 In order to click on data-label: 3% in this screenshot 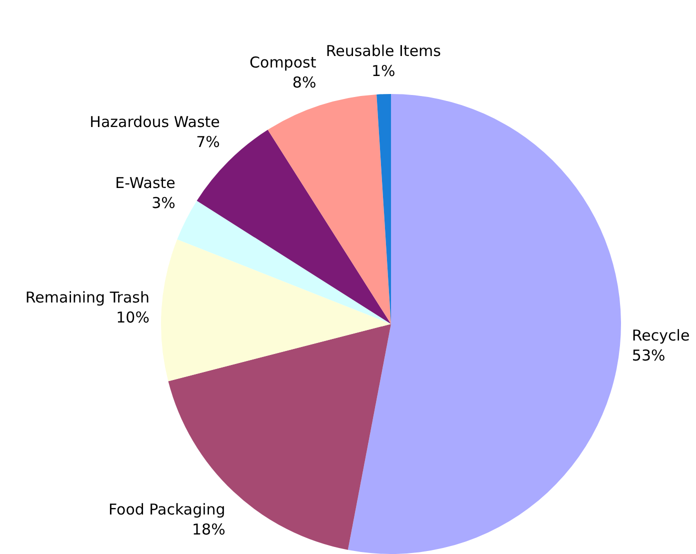, I will do `click(164, 203)`.